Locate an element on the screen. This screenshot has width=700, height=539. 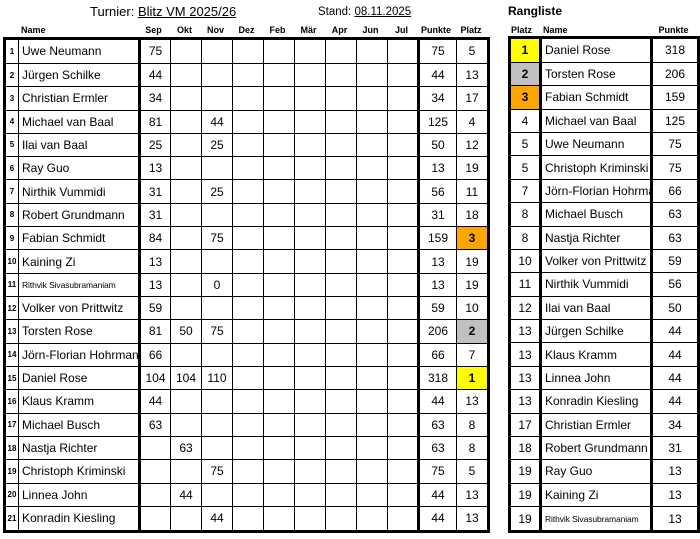
punkte-value: 56 is located at coordinates (674, 284).